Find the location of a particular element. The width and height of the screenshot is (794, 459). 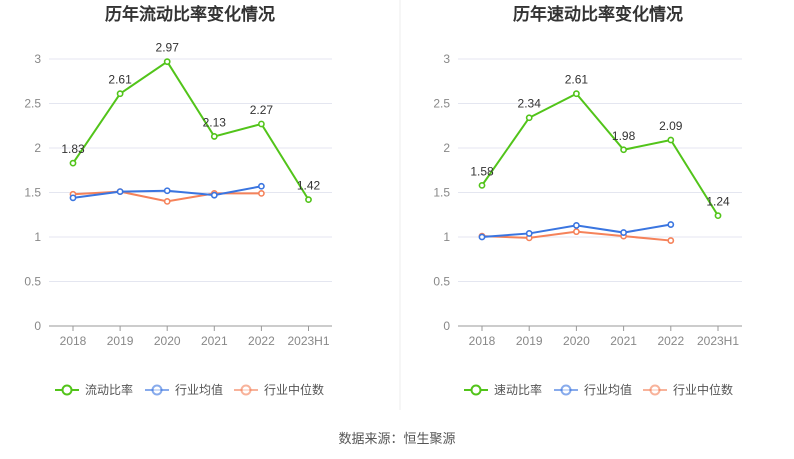

chart-title: 历年速动比率变化情况 is located at coordinates (598, 14).